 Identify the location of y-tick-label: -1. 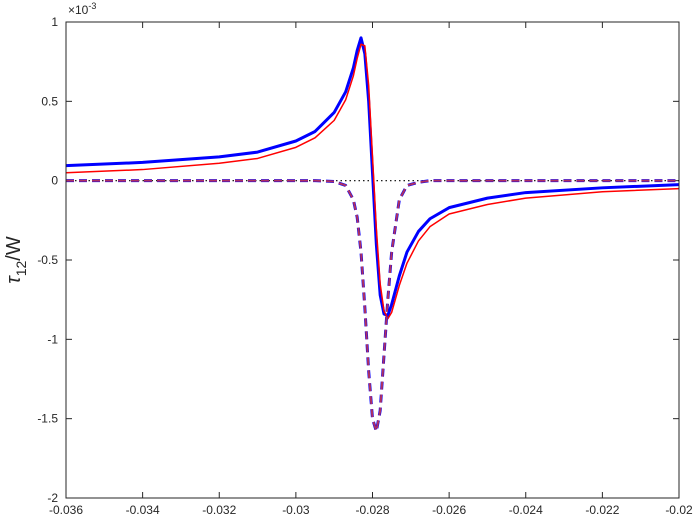
(52, 339).